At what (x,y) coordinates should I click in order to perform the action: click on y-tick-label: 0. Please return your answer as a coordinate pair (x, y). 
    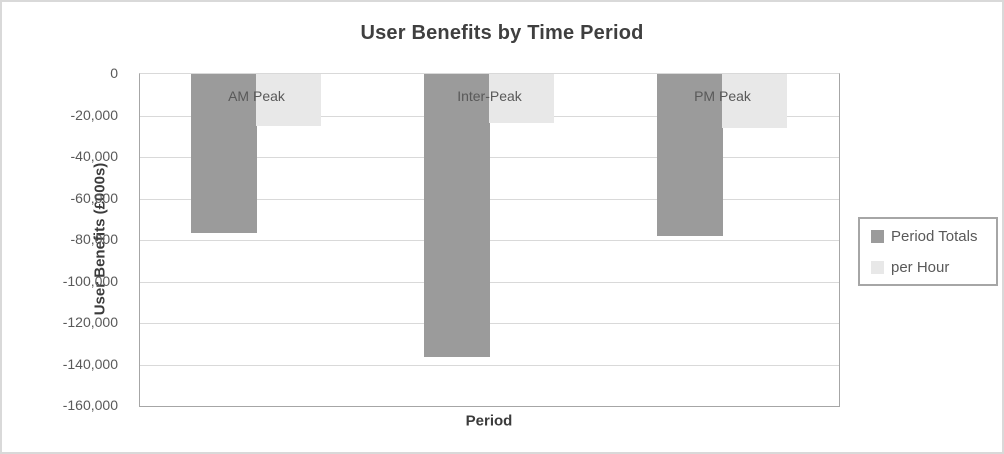
    Looking at the image, I should click on (114, 73).